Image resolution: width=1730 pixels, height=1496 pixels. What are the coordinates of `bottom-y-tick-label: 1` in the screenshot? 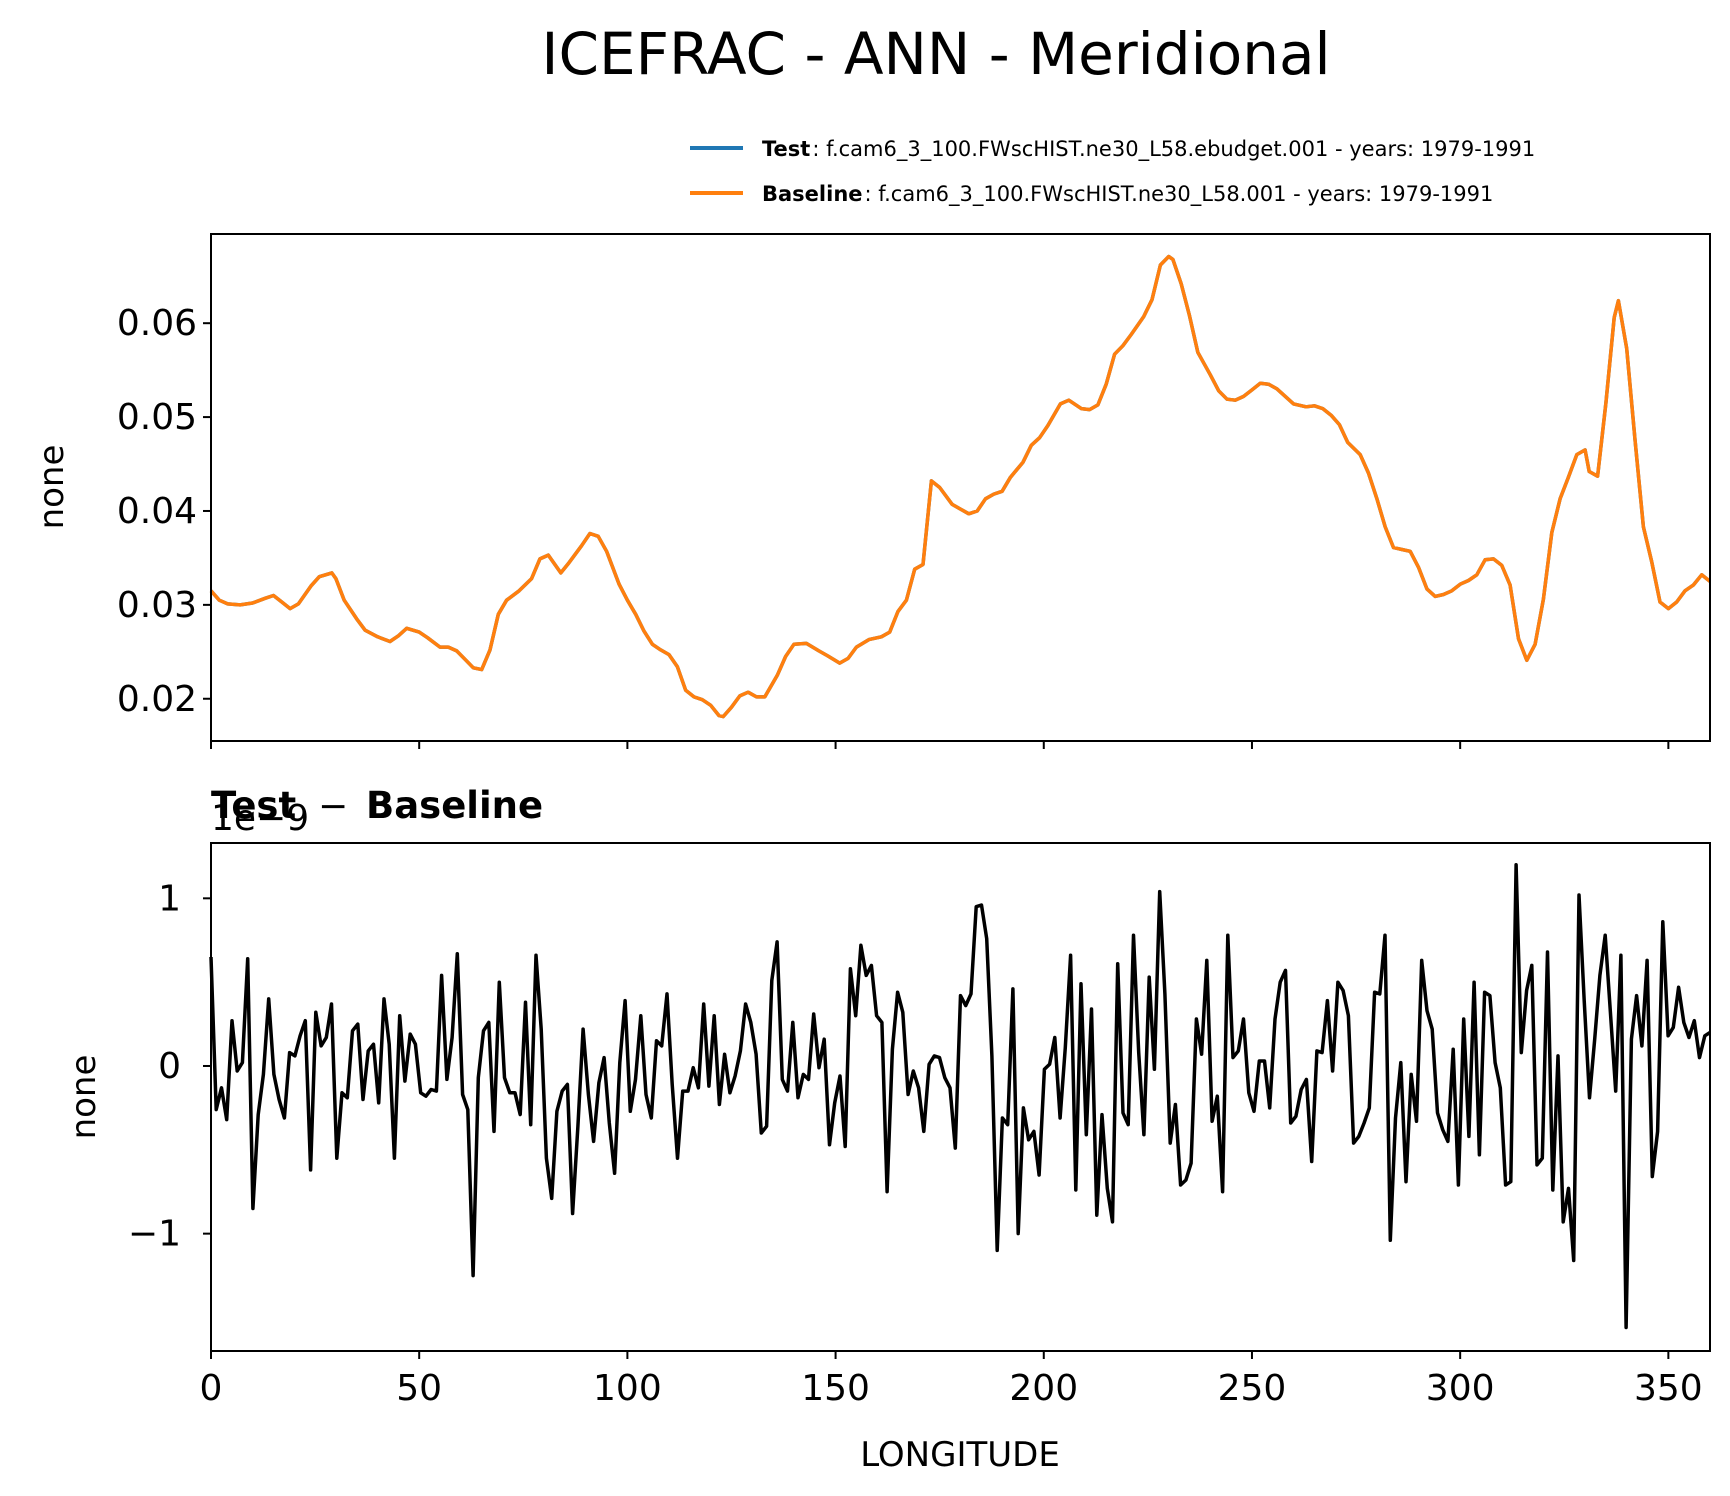 It's located at (169, 898).